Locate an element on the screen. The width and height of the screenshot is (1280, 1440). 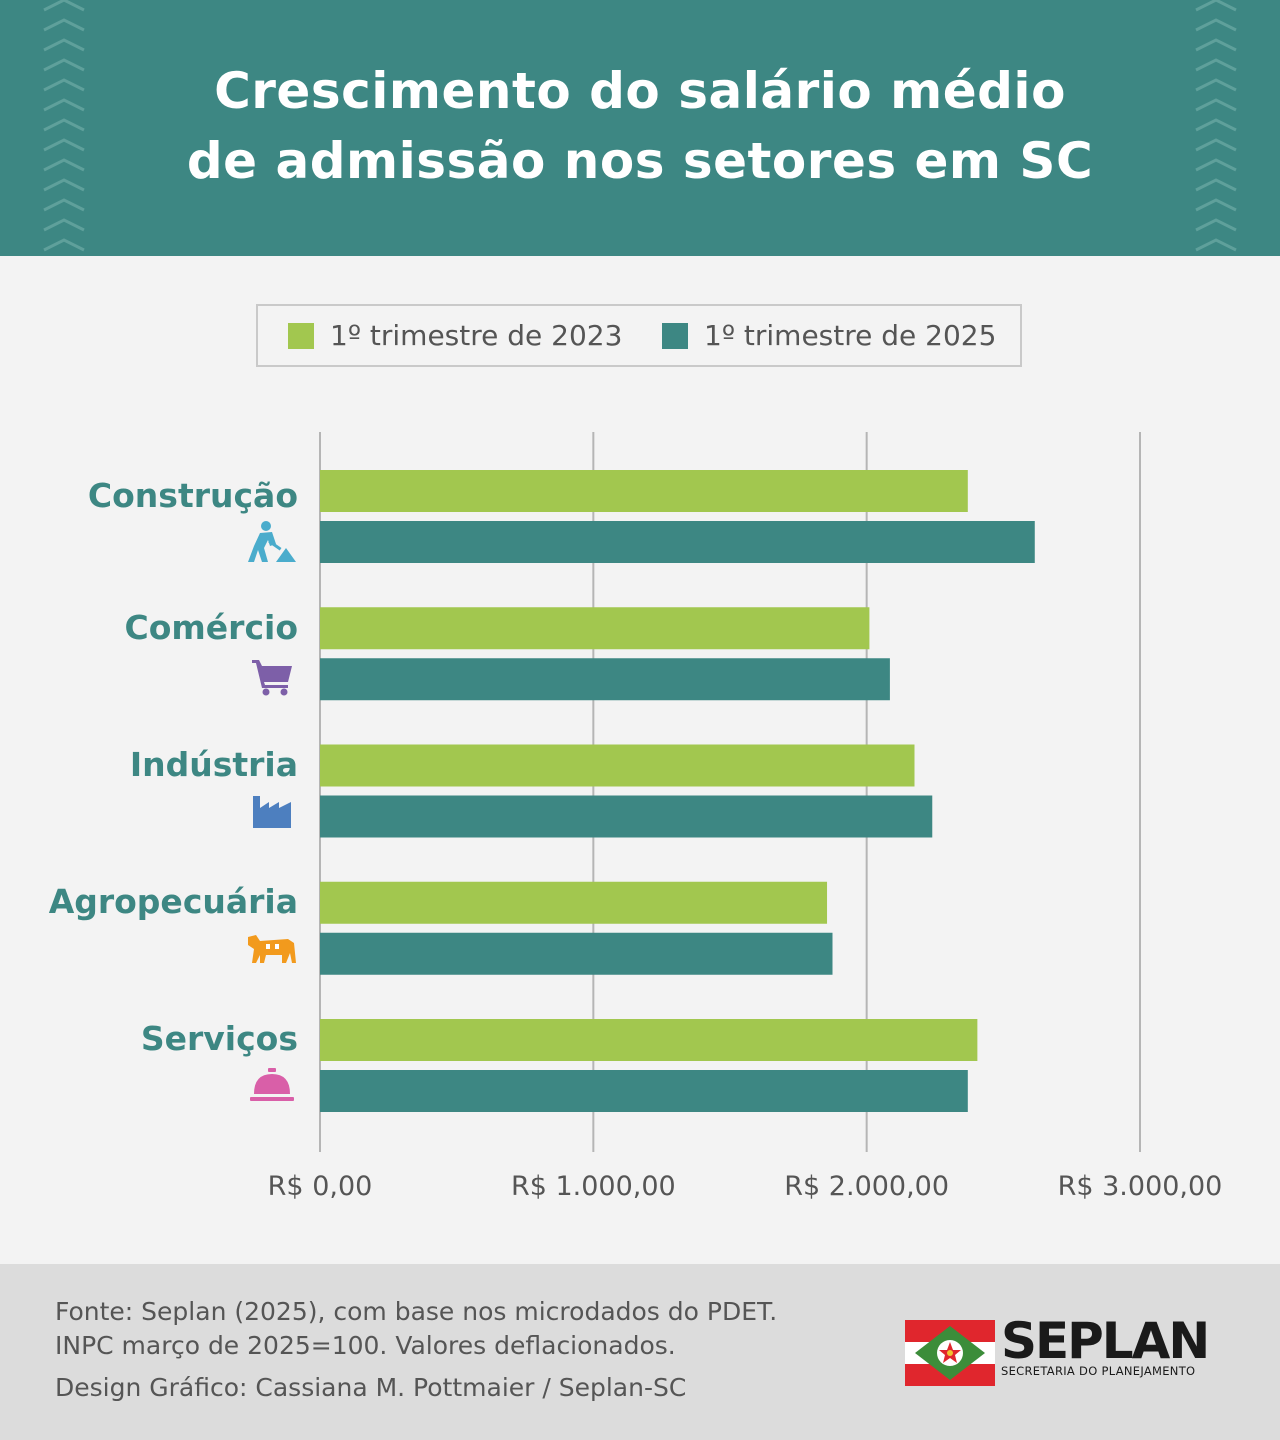
shopping-cart-icon is located at coordinates (272, 678).